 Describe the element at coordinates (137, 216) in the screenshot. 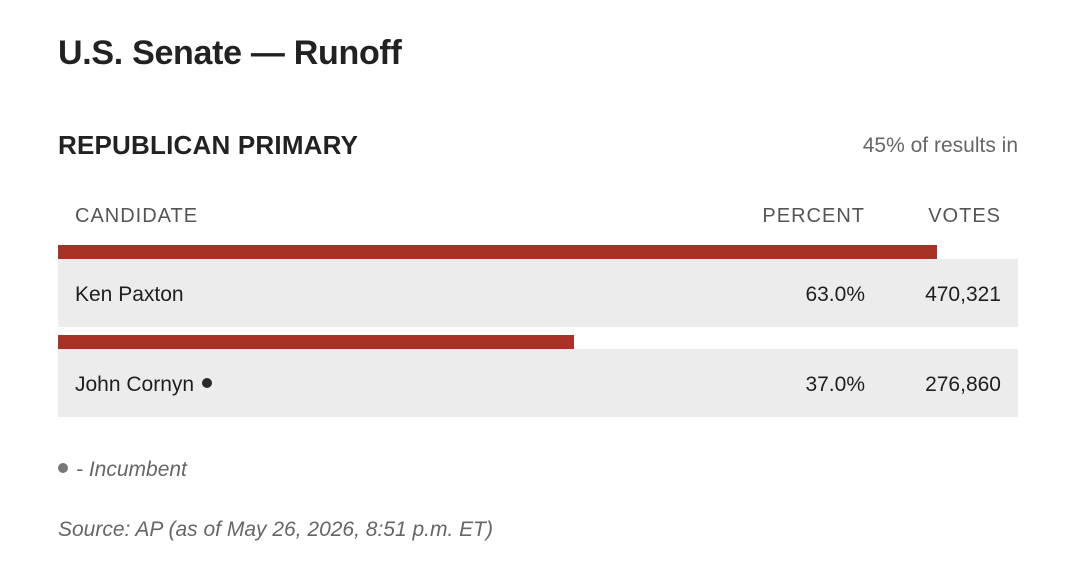

I see `column-header-candidate: CANDIDATE` at that location.